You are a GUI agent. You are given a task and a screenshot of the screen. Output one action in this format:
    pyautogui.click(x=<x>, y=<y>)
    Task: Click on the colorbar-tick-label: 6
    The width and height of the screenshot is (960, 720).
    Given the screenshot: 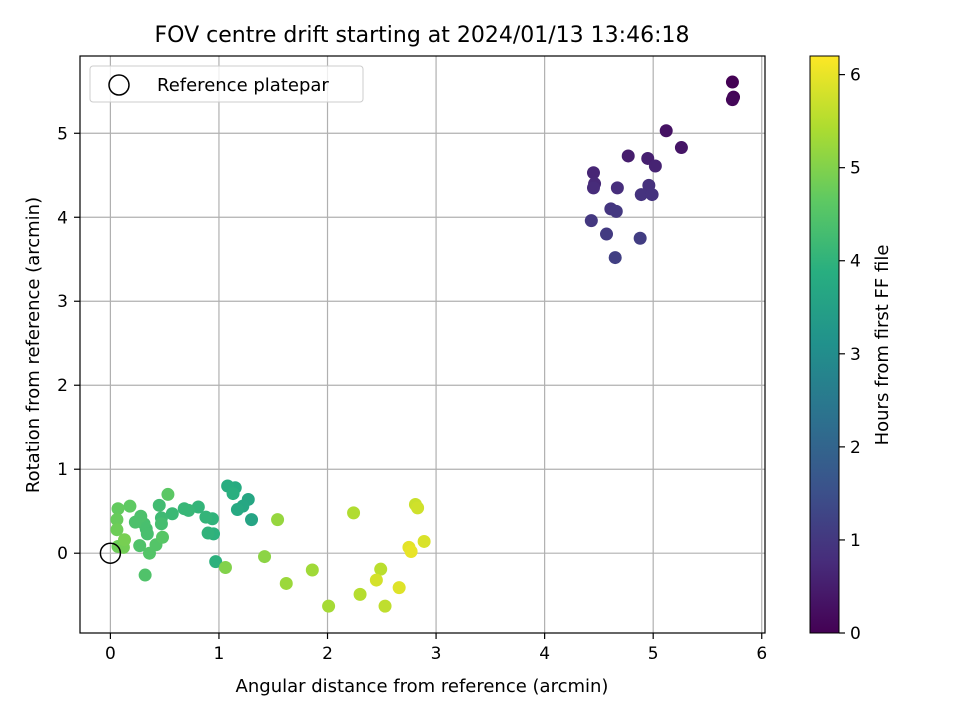 What is the action you would take?
    pyautogui.click(x=855, y=76)
    